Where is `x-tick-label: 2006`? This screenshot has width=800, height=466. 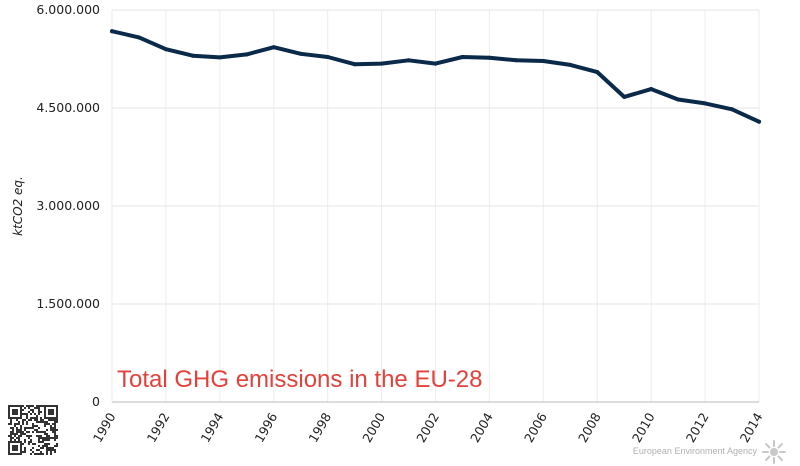 x-tick-label: 2006 is located at coordinates (535, 427).